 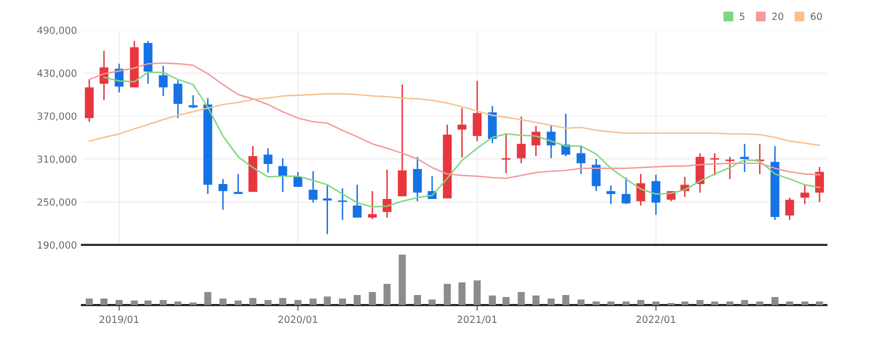 What do you see at coordinates (57, 159) in the screenshot?
I see `y-tick-label: 310,000` at bounding box center [57, 159].